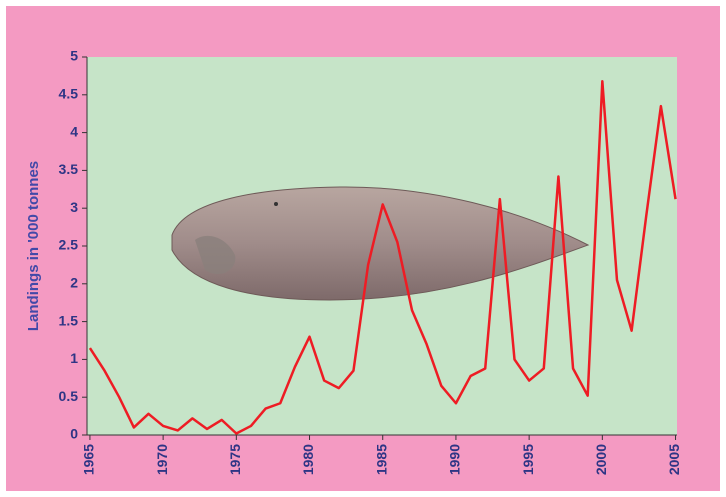  Describe the element at coordinates (74, 207) in the screenshot. I see `y-tick-label: 3` at that location.